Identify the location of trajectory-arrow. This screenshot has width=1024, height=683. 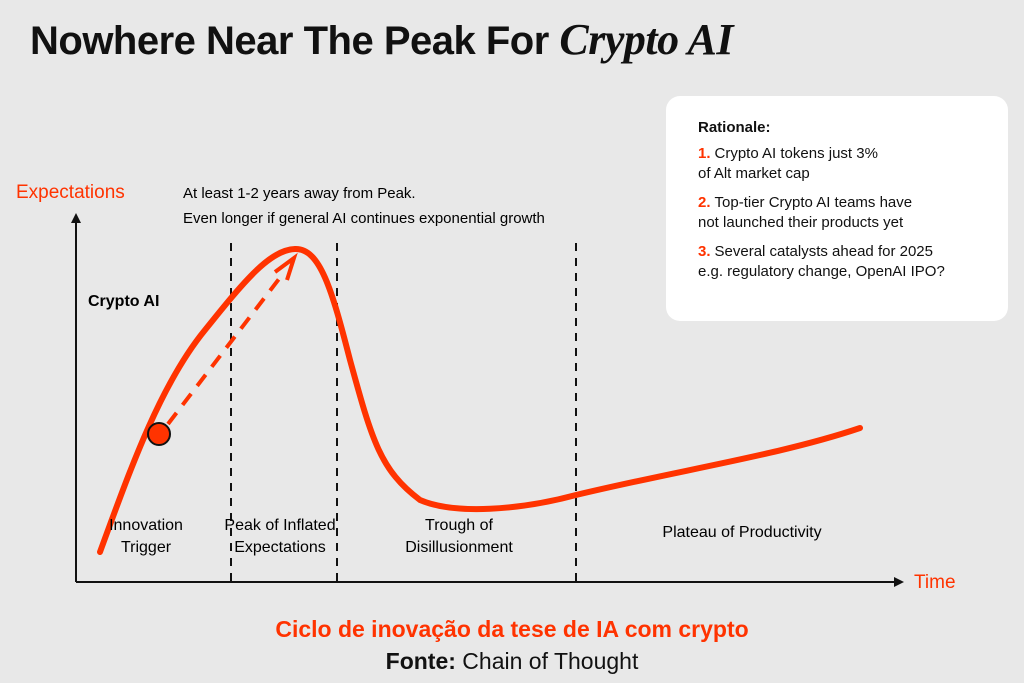
(225, 349).